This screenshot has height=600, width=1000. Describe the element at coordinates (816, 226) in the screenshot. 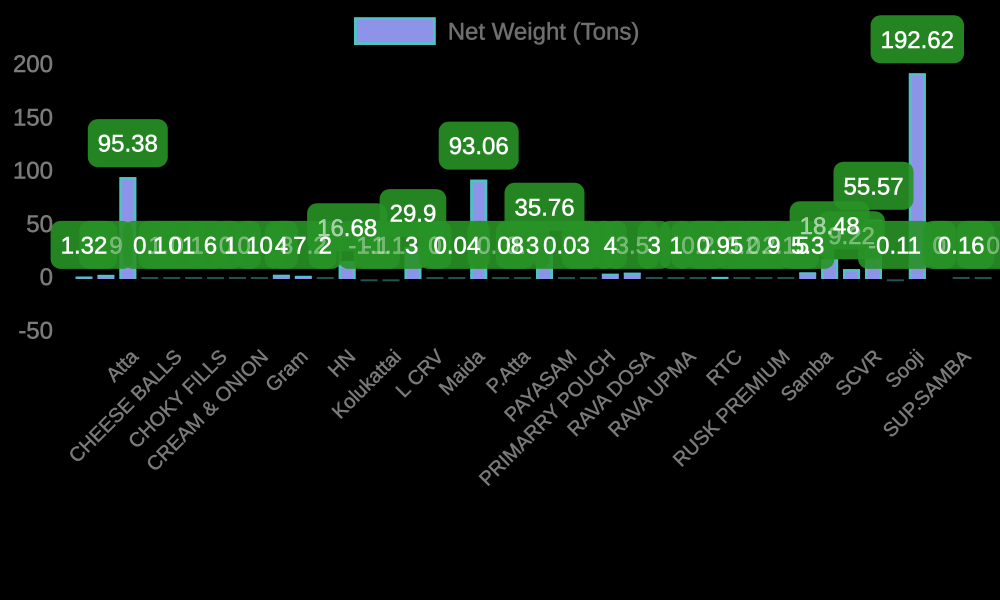

I see `svg-text: 18.` at that location.